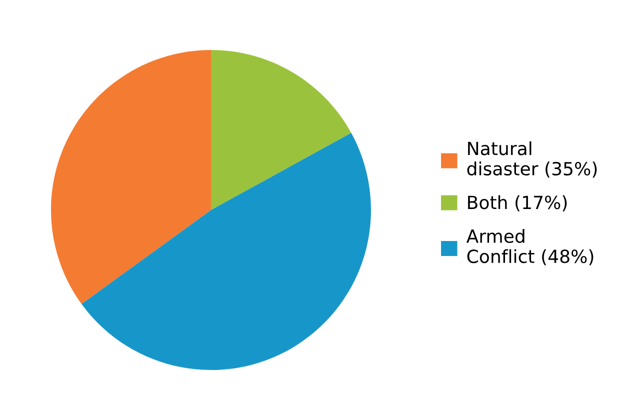 This screenshot has width=623, height=408. Describe the element at coordinates (517, 203) in the screenshot. I see `legend-label: Both (17%)` at that location.